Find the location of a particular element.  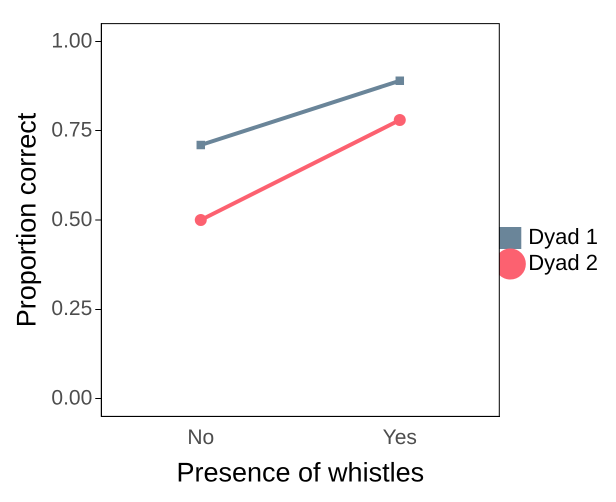

x-axis-title: Presence of whistles is located at coordinates (300, 472).